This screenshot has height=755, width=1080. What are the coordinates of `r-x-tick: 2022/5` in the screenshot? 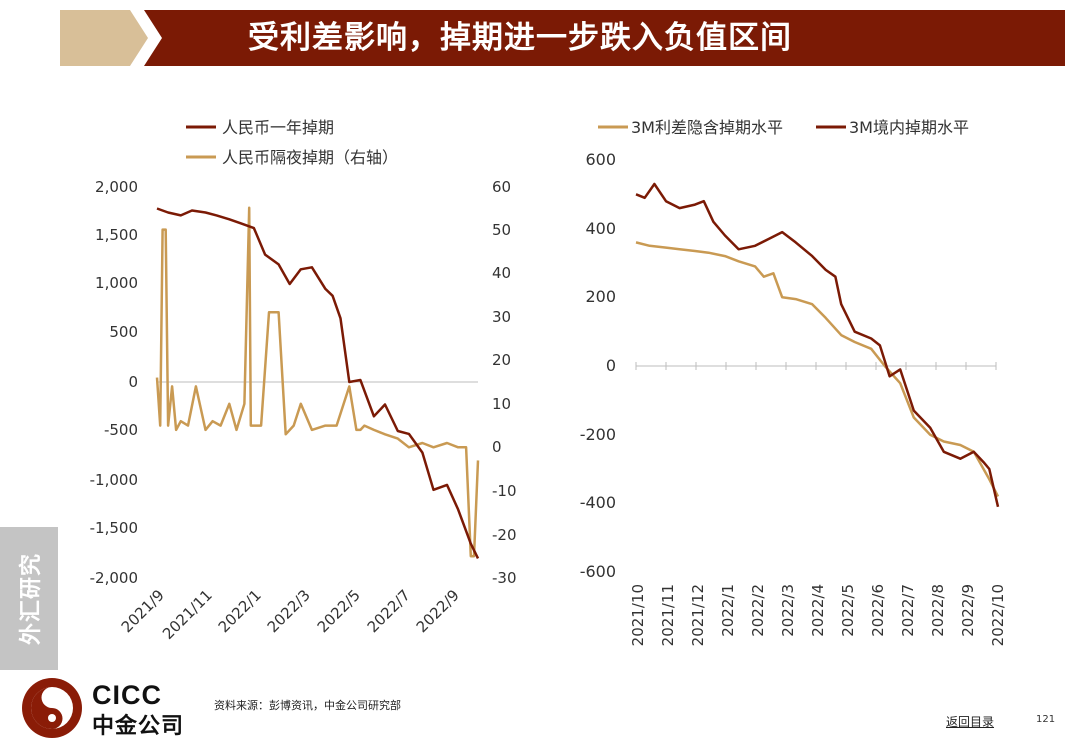 It's located at (848, 610).